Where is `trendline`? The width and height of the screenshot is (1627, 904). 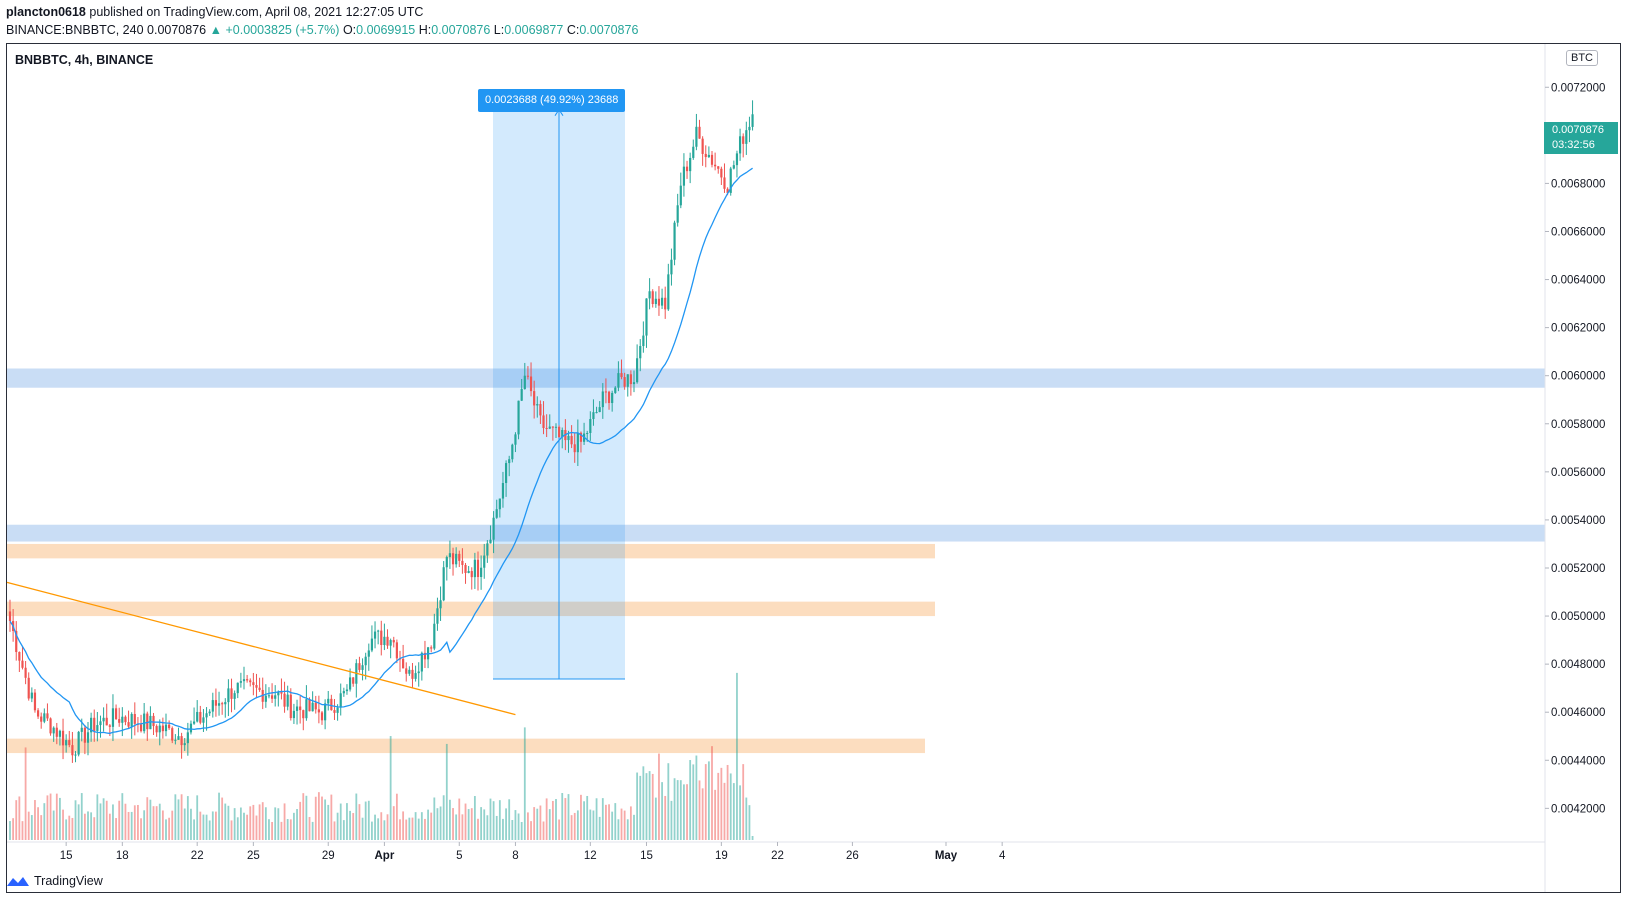
trendline is located at coordinates (261, 648).